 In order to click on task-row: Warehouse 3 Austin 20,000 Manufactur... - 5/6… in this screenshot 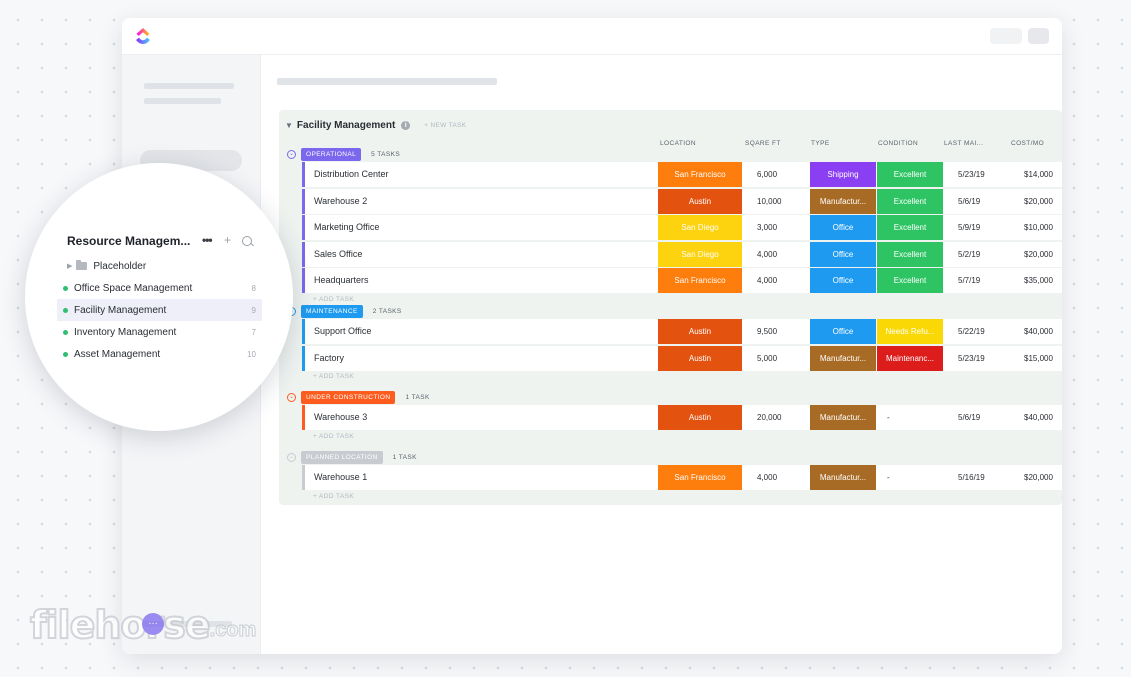, I will do `click(682, 417)`.